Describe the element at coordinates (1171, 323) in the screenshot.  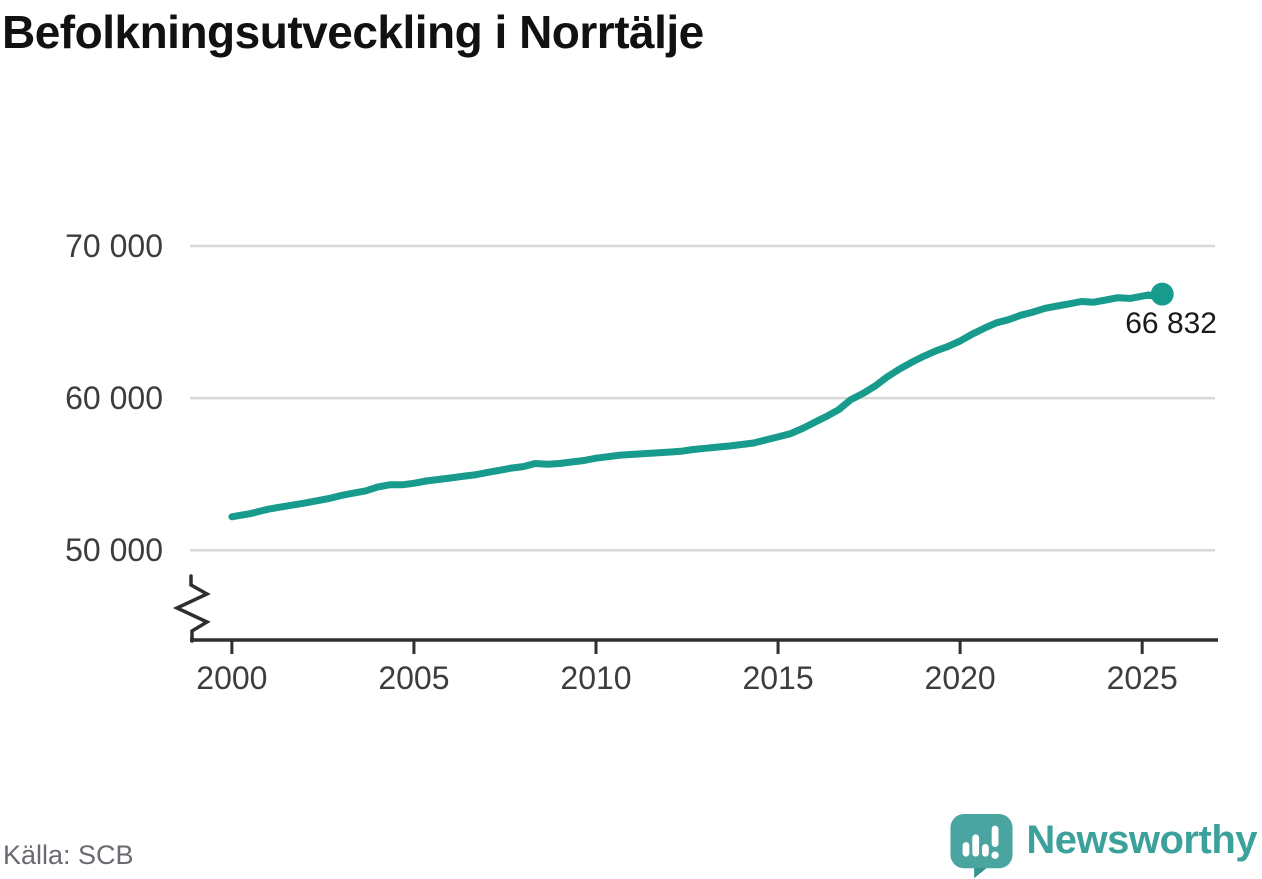
I see `latest-value-label: 66 832` at that location.